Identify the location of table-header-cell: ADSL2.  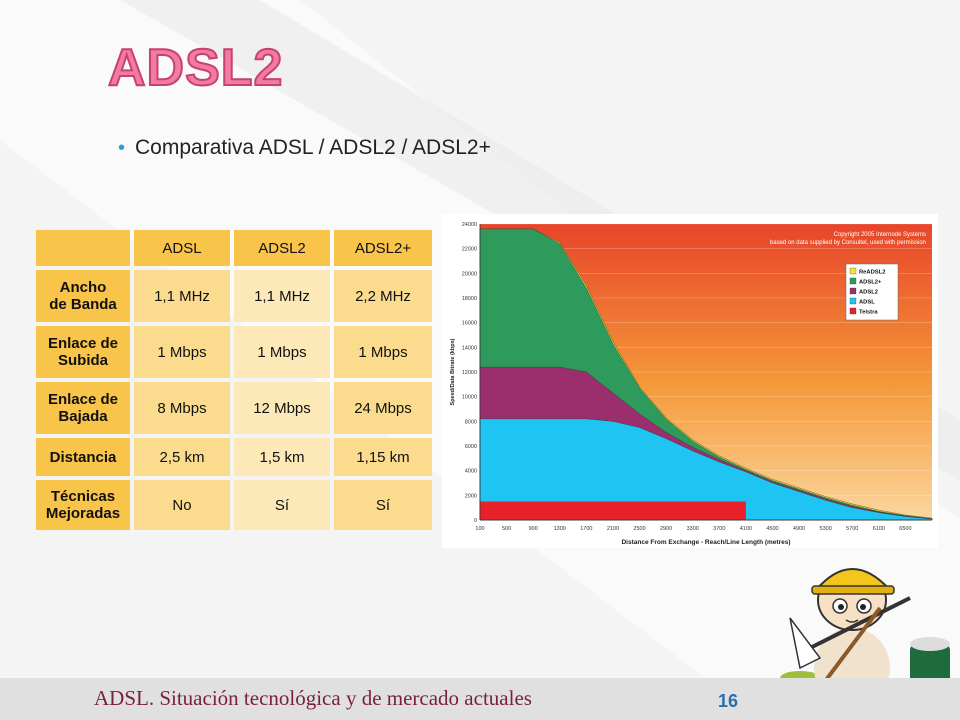
(282, 248).